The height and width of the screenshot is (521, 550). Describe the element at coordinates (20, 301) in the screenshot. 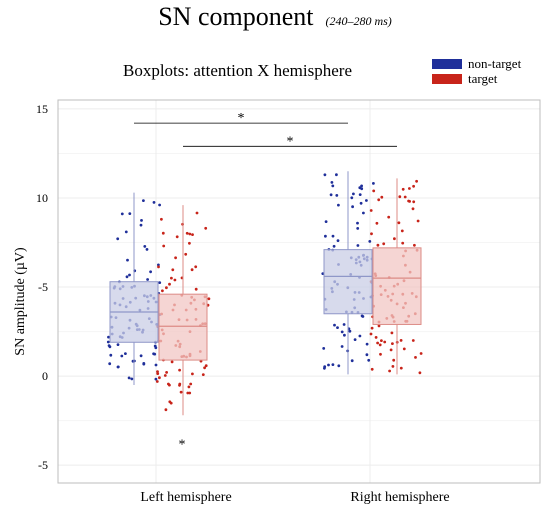

I see `y-axis-label: SN amplitude (µV)` at that location.